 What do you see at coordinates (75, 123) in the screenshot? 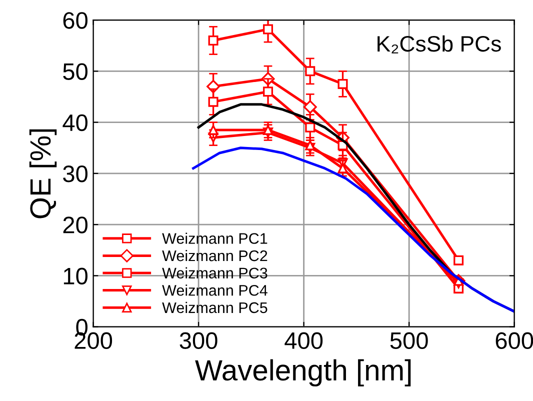
I see `y-tick-label: 40` at bounding box center [75, 123].